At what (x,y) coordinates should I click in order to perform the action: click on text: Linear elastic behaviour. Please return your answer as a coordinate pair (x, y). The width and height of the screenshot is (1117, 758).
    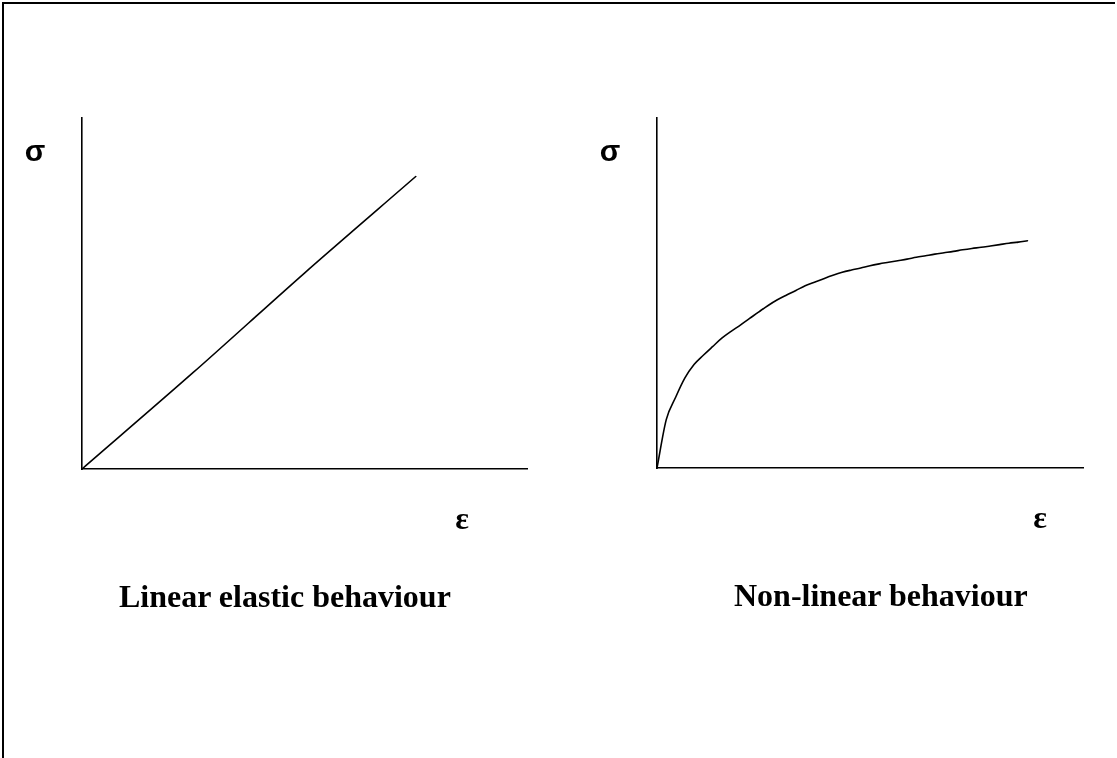
    Looking at the image, I should click on (285, 596).